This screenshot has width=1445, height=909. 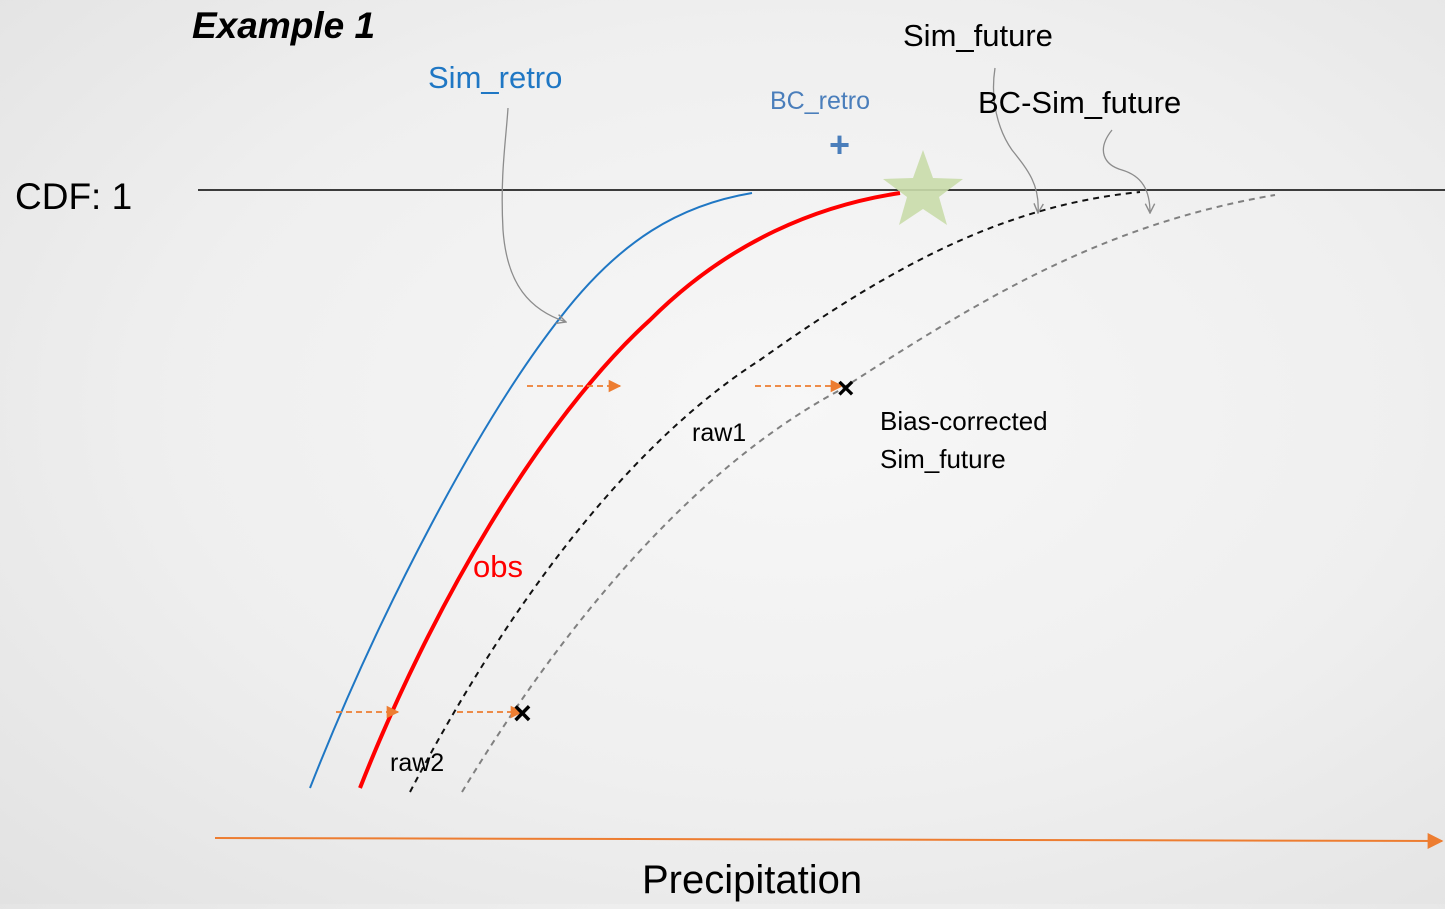 I want to click on bc-retro-label: BC_retro, so click(x=820, y=101).